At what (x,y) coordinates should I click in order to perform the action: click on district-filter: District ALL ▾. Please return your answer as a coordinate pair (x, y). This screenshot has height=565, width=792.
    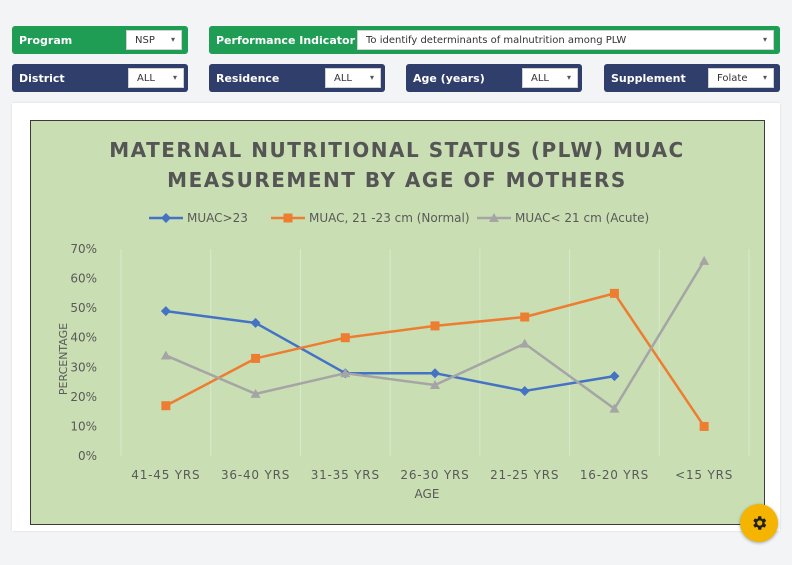
    Looking at the image, I should click on (100, 78).